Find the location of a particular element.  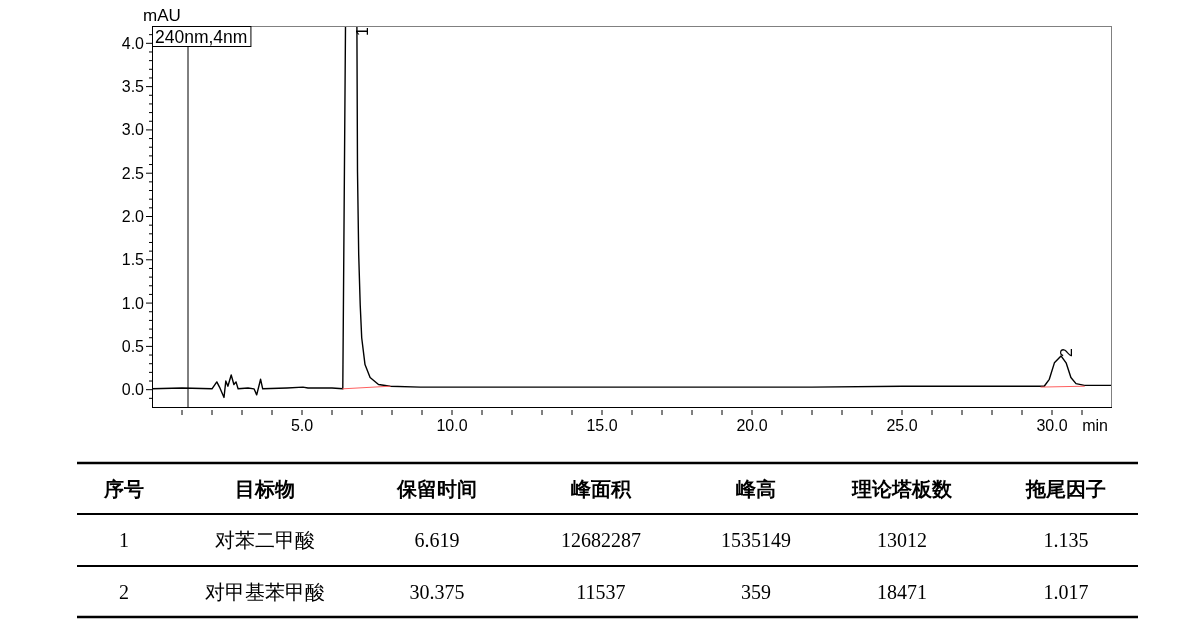

category-label: 目标物 is located at coordinates (265, 488).